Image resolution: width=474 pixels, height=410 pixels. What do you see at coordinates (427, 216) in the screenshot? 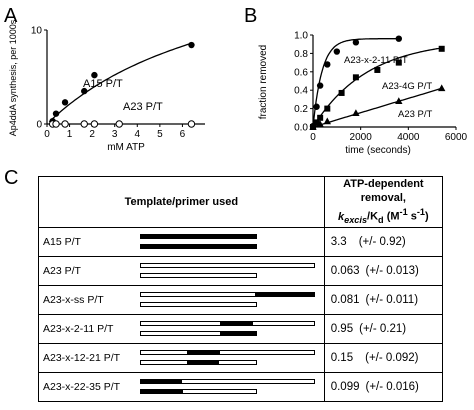
I see `units-close: )` at bounding box center [427, 216].